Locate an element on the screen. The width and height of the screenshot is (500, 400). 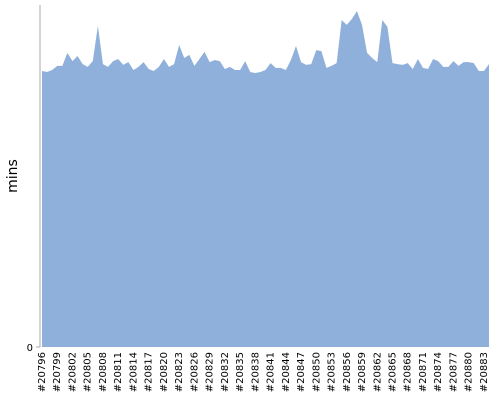
x-tick-label: #20808 is located at coordinates (103, 372).